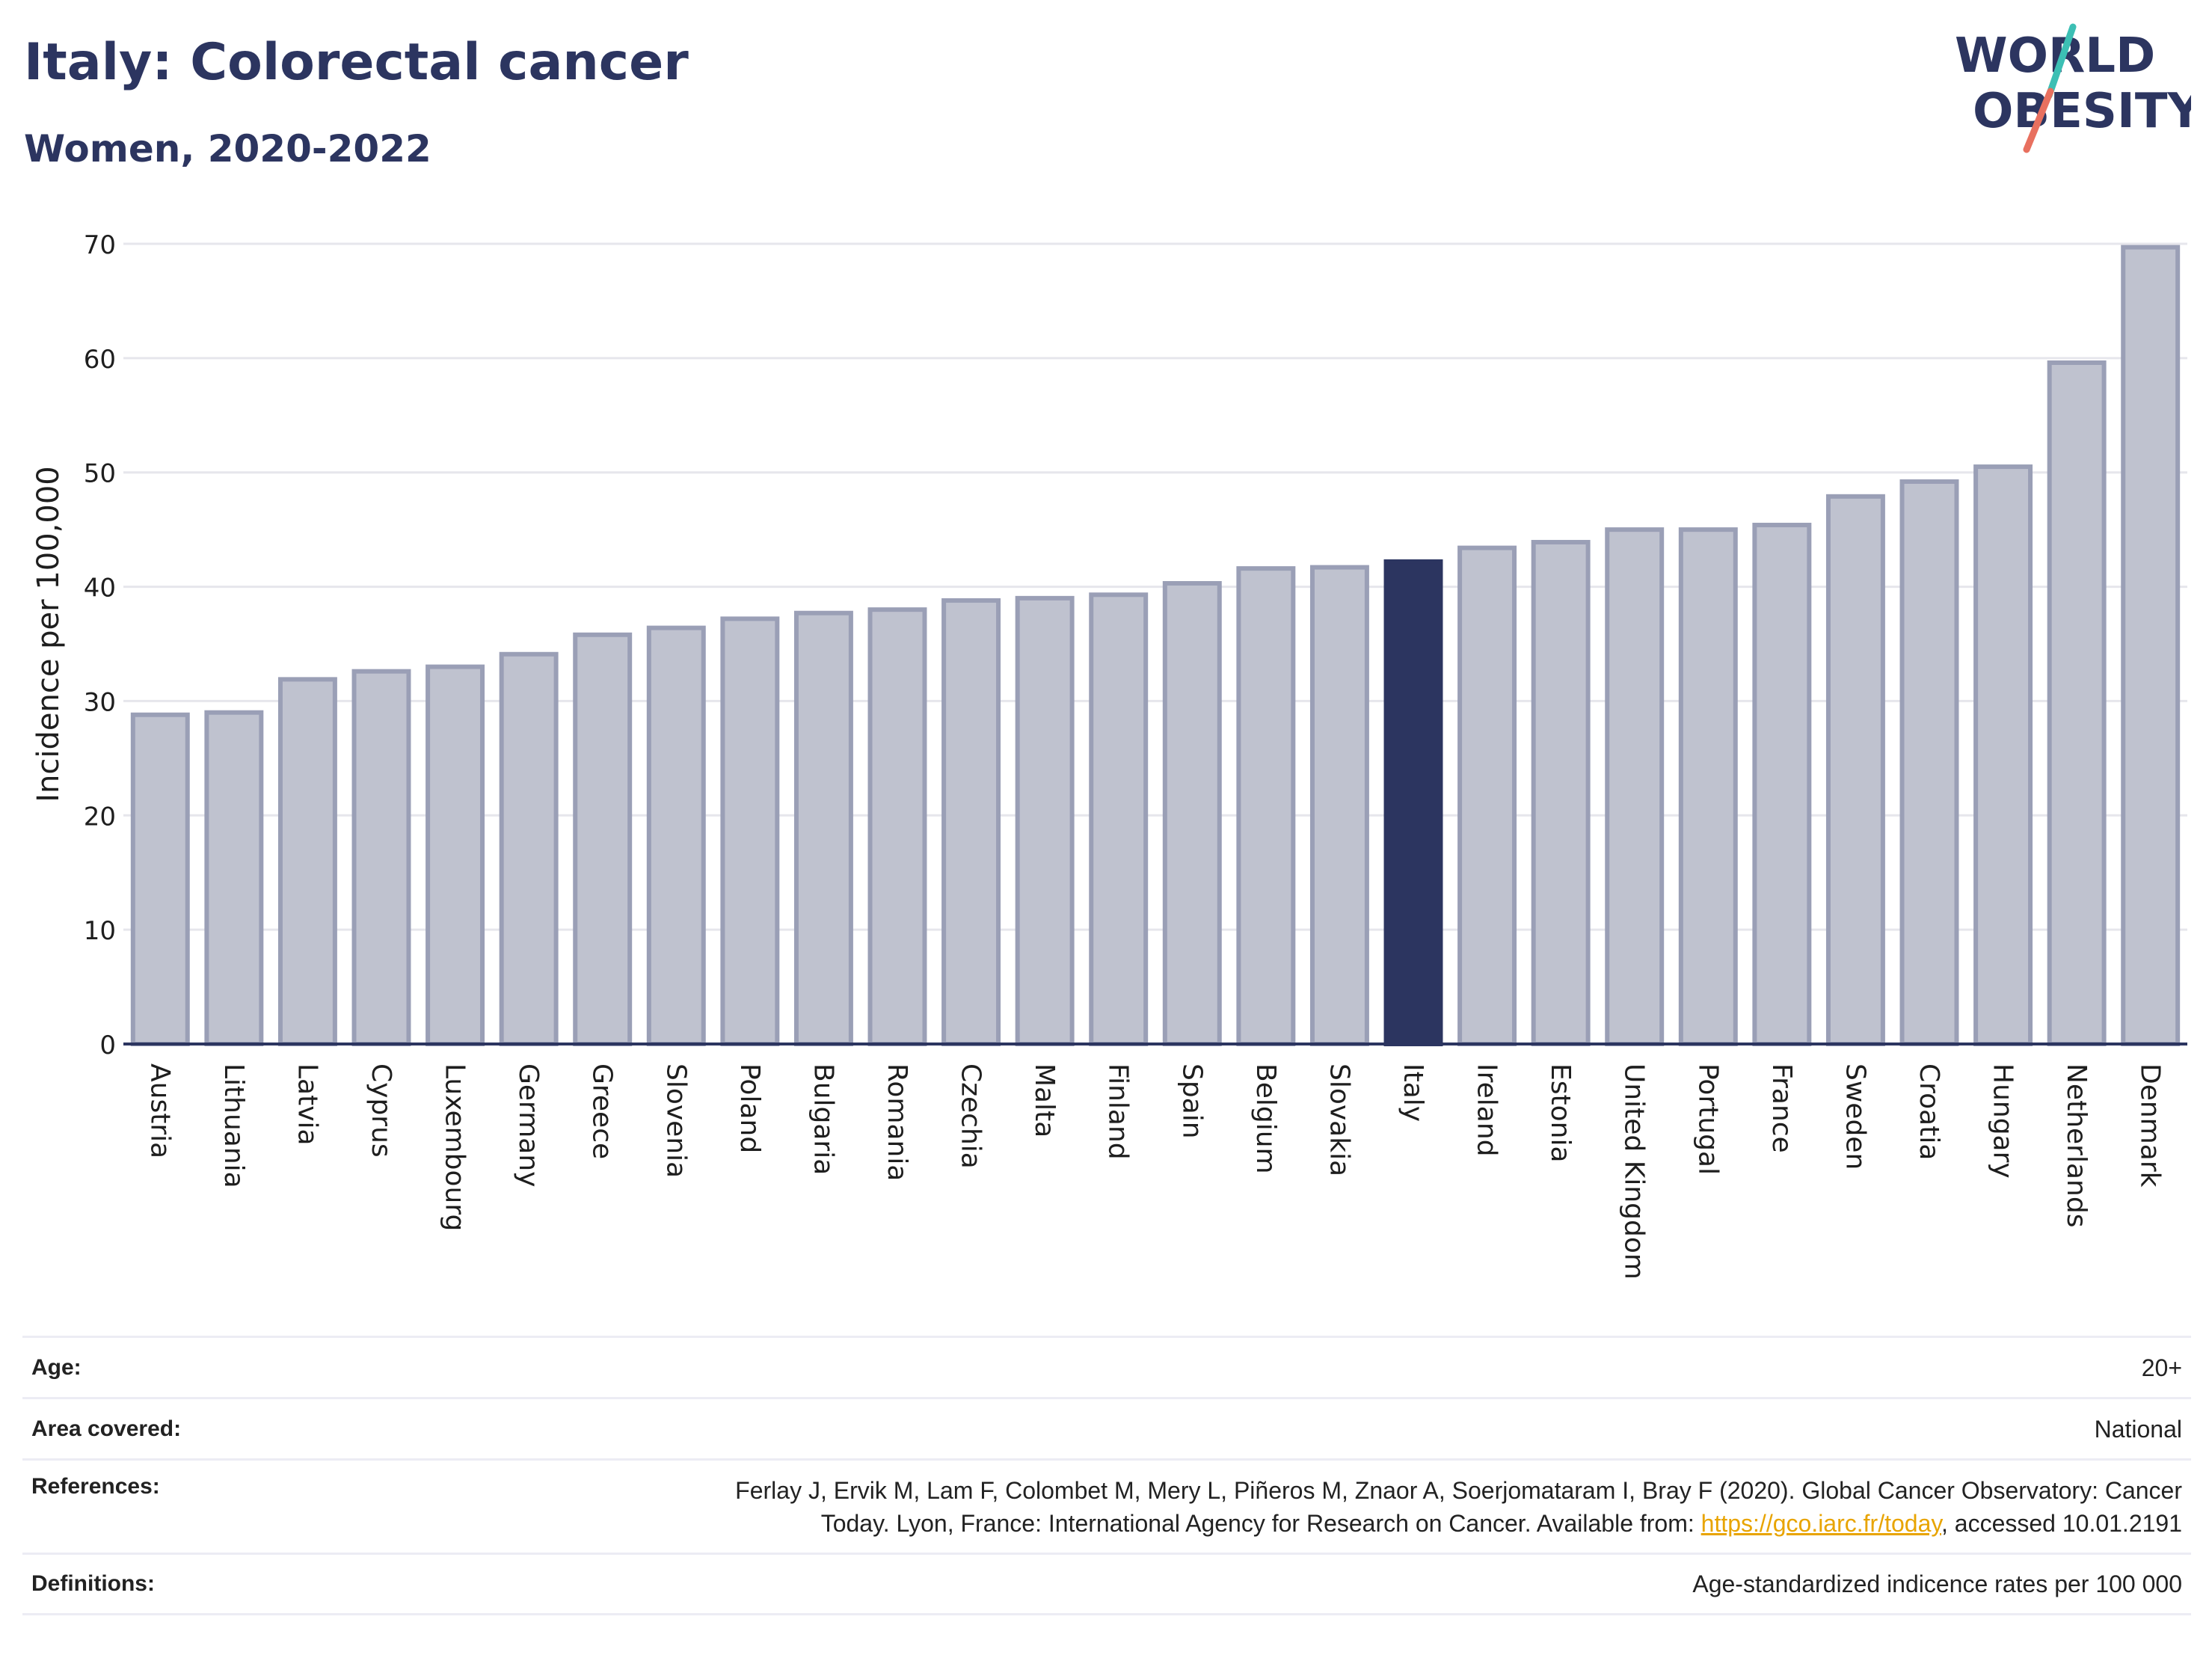 The height and width of the screenshot is (1655, 2212). What do you see at coordinates (897, 1122) in the screenshot?
I see `x-tick-label: Romania` at bounding box center [897, 1122].